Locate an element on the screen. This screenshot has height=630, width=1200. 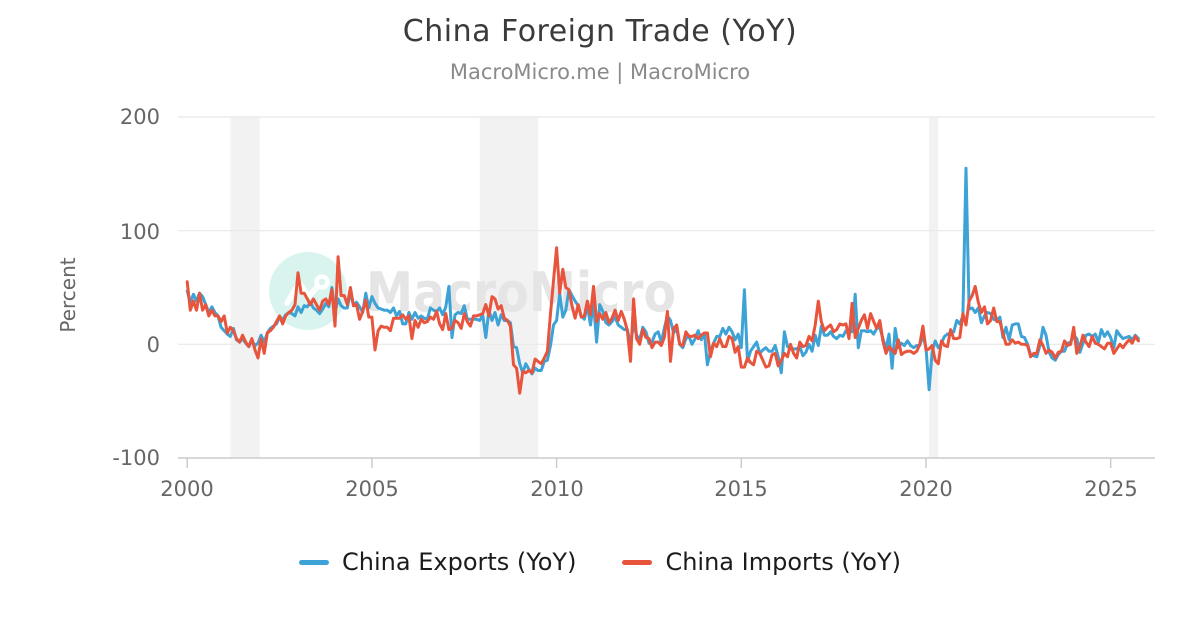
x-tick-label-2010: 2010 is located at coordinates (557, 489).